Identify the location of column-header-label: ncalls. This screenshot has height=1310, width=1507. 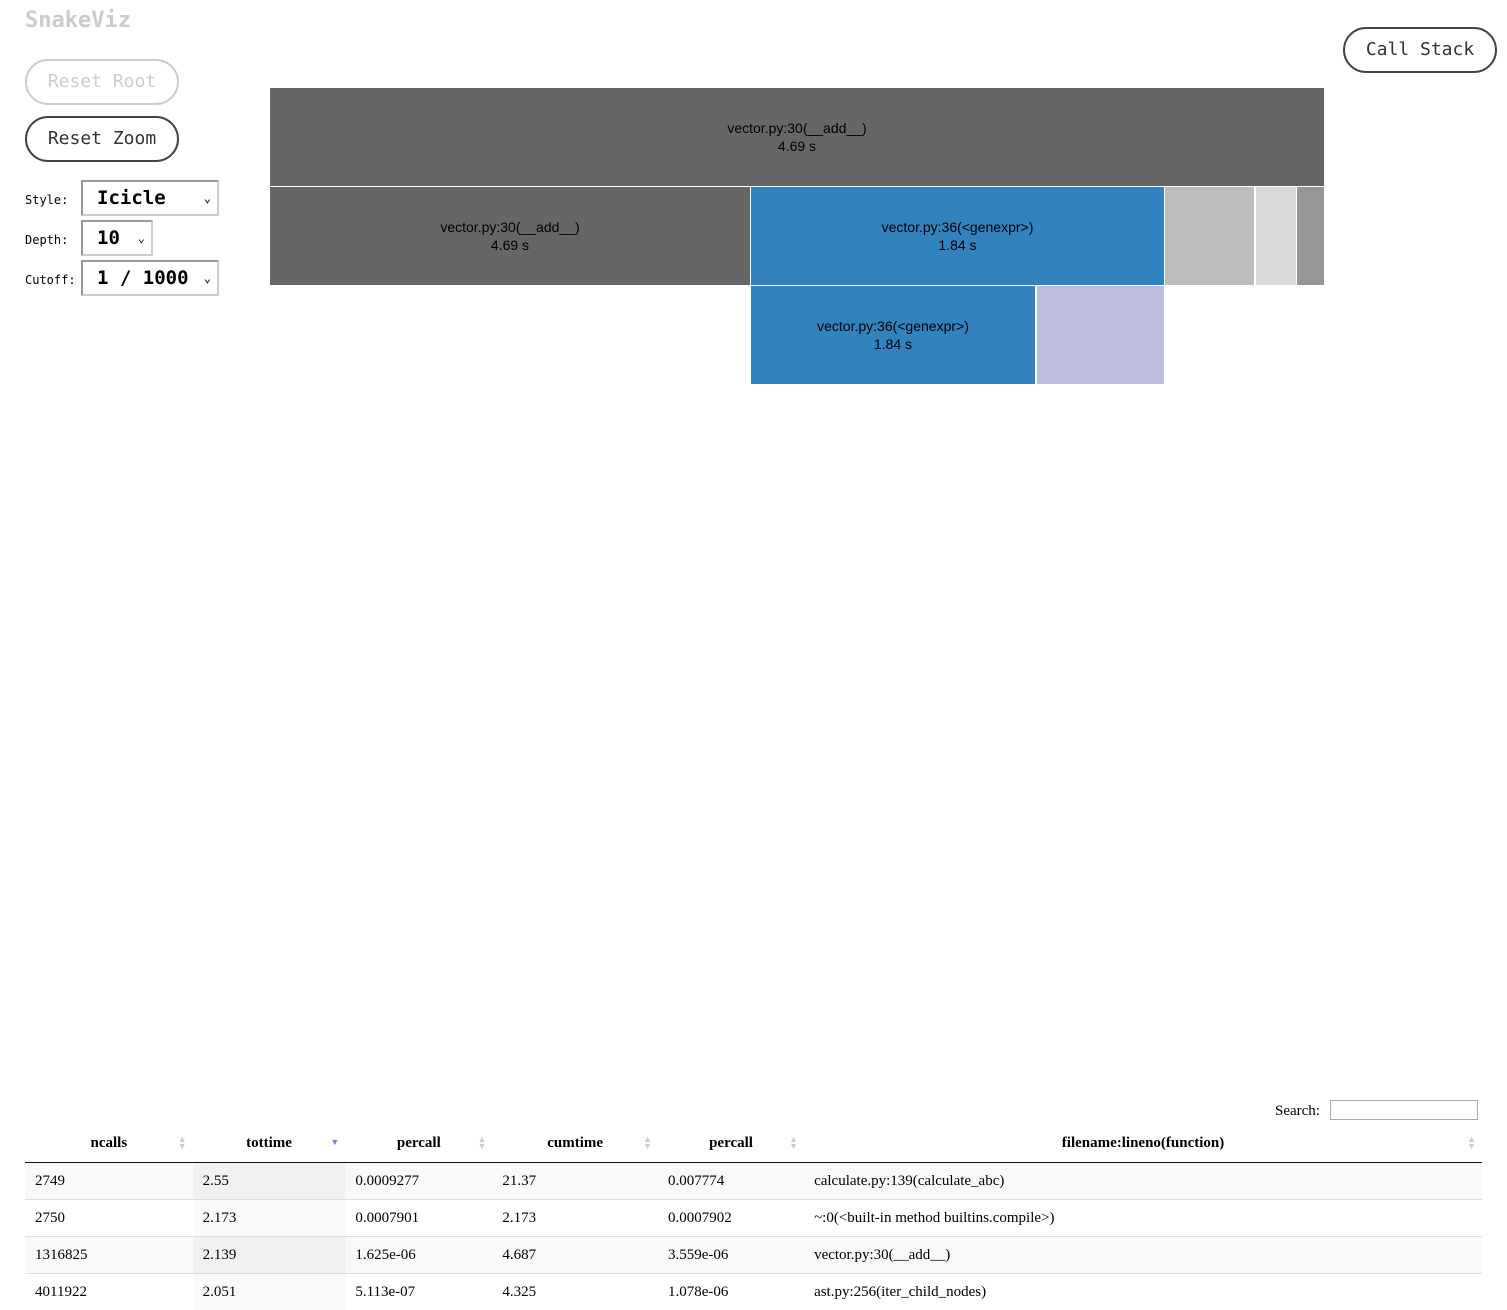
(108, 1143).